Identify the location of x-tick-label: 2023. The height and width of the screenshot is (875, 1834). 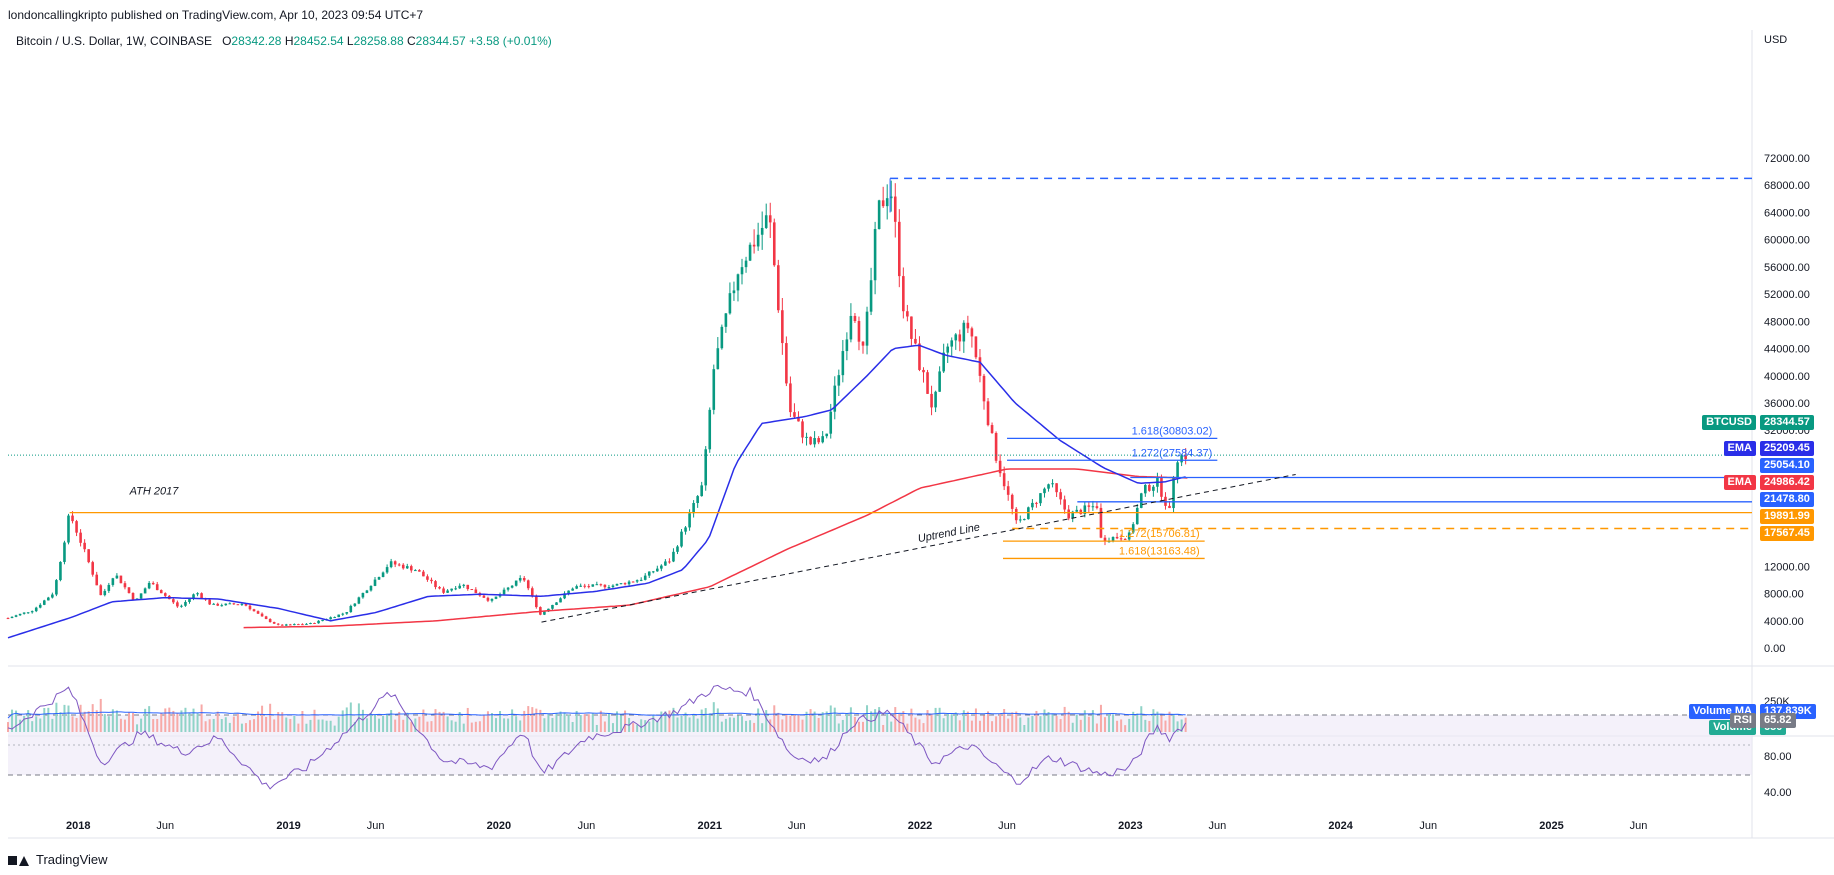
(1130, 826).